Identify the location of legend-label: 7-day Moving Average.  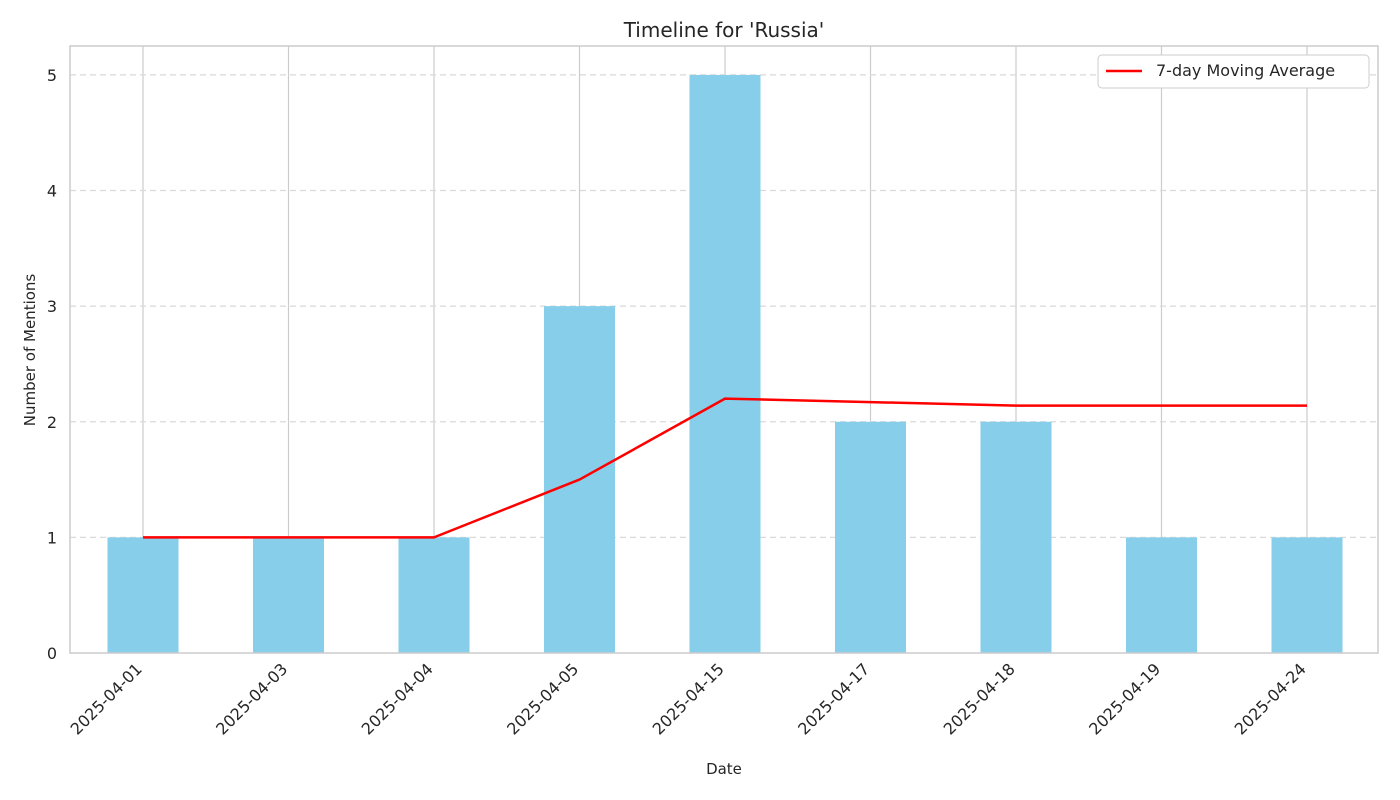
(1245, 70).